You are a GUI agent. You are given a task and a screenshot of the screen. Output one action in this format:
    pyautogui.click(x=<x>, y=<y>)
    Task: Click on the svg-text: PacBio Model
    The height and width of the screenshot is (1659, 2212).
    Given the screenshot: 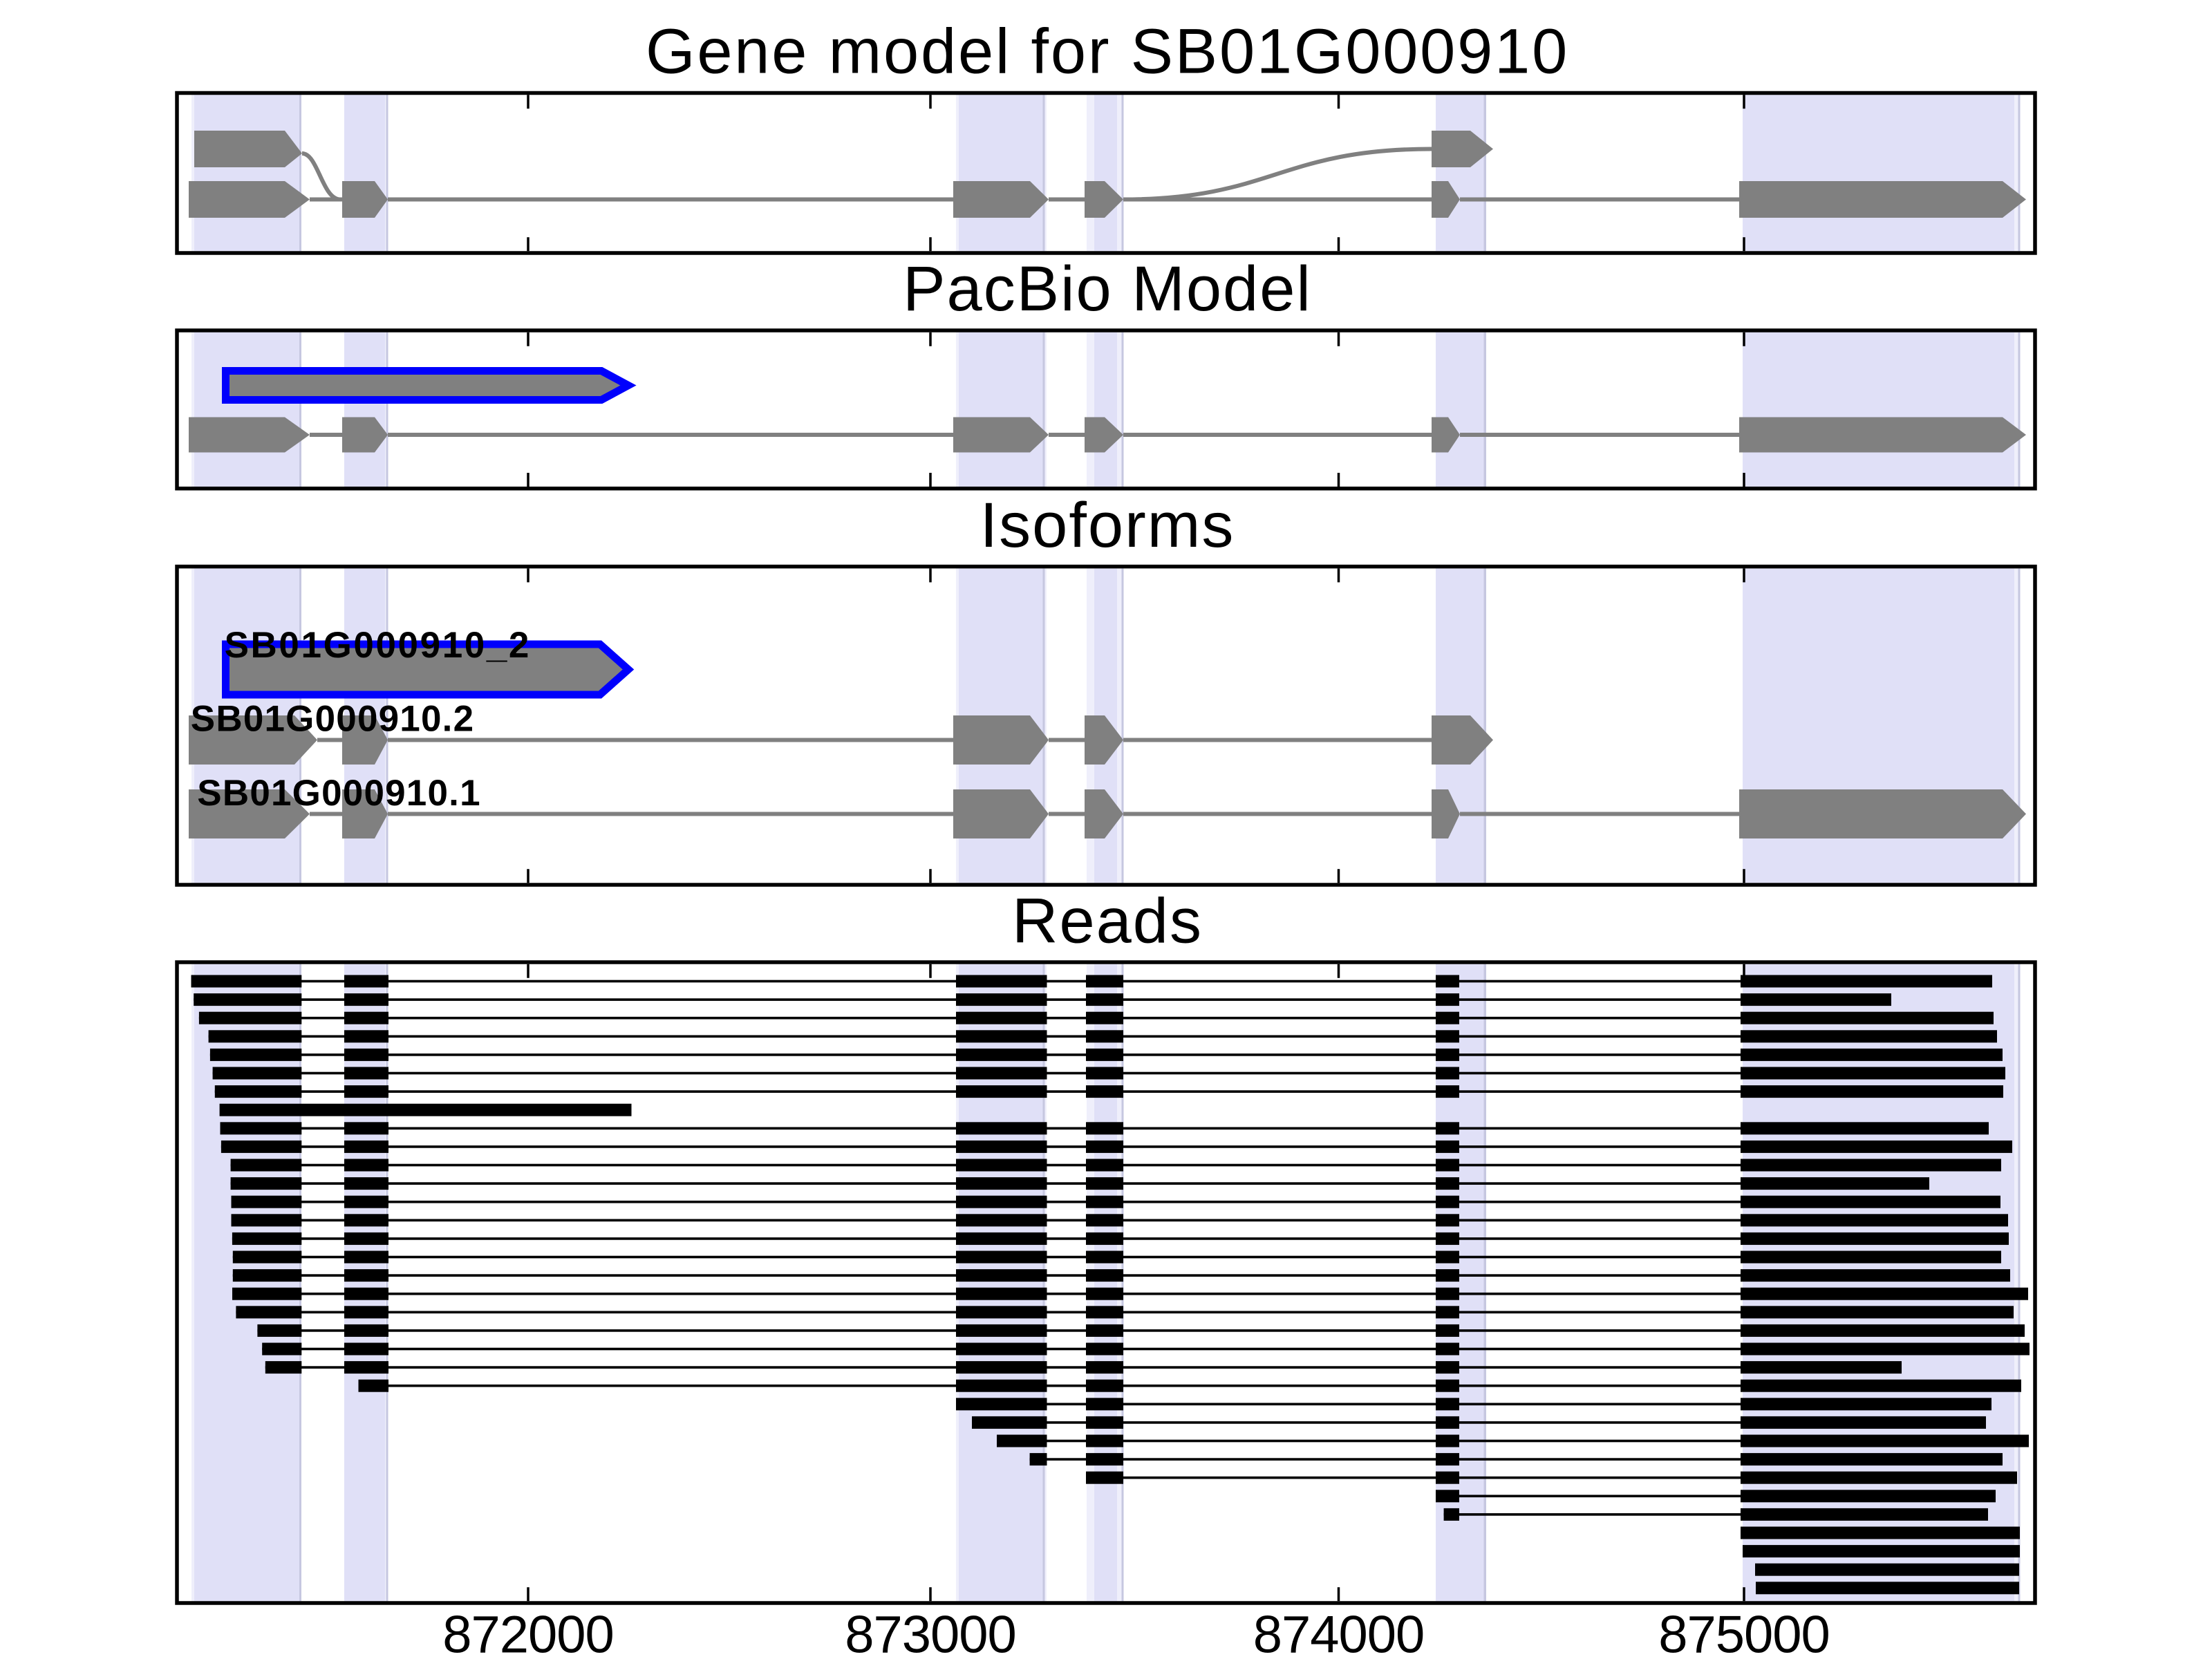 What is the action you would take?
    pyautogui.click(x=1107, y=289)
    